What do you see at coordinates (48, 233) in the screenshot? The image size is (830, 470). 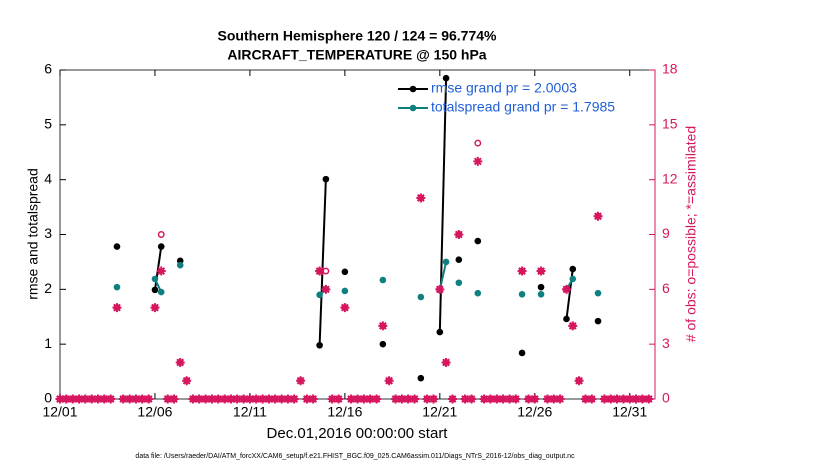 I see `y-tick-label: 3` at bounding box center [48, 233].